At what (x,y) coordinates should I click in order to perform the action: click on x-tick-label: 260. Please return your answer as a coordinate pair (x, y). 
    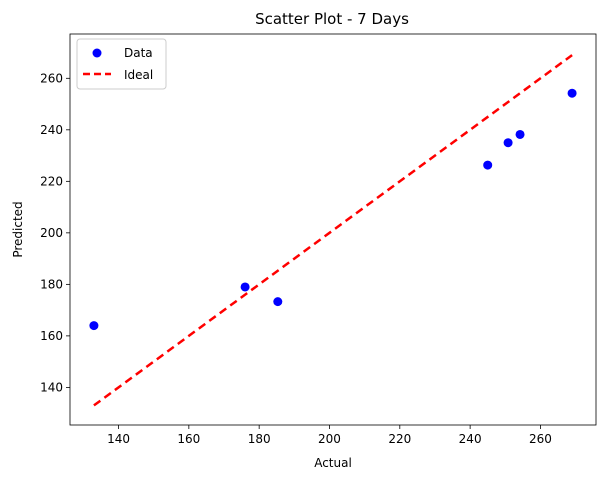
    Looking at the image, I should click on (540, 439).